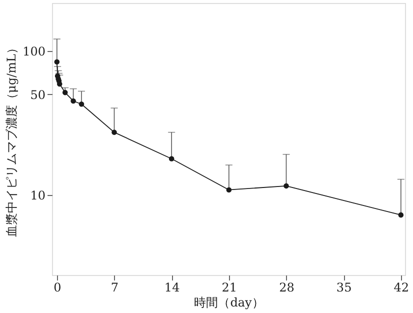 The width and height of the screenshot is (413, 313). Describe the element at coordinates (114, 287) in the screenshot. I see `x-tick-label: 7` at that location.